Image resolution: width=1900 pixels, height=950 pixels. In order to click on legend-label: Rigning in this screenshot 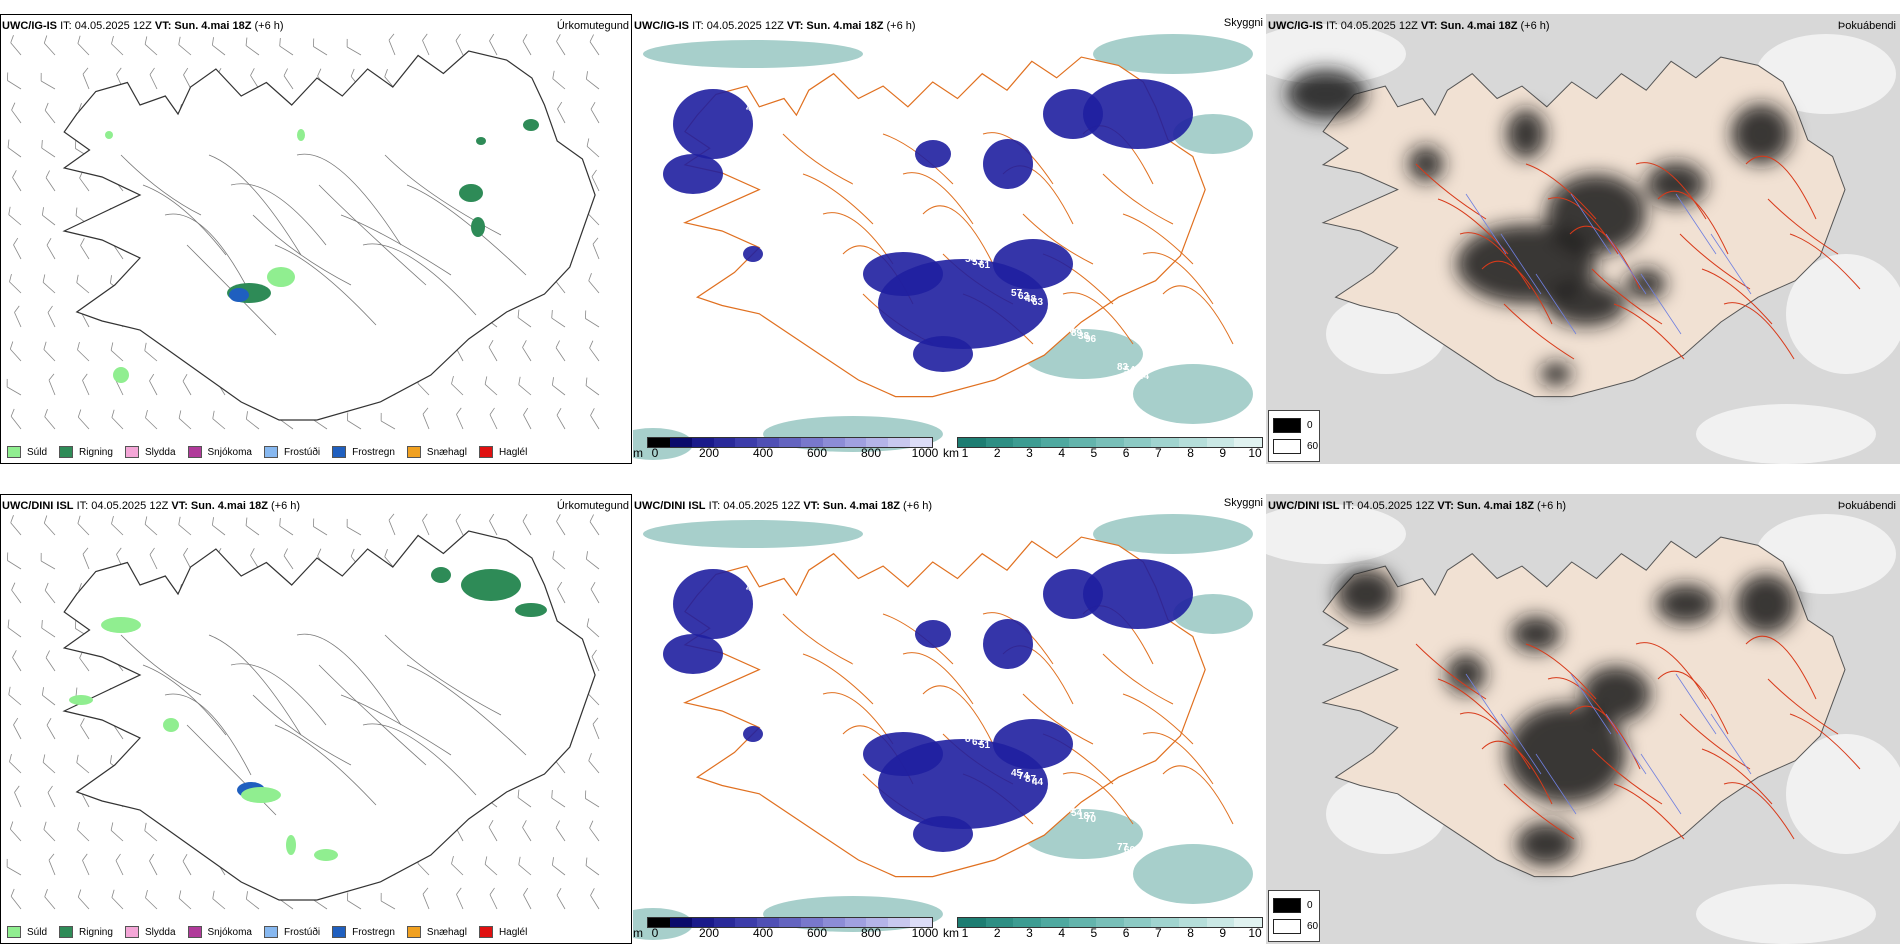, I will do `click(96, 452)`.